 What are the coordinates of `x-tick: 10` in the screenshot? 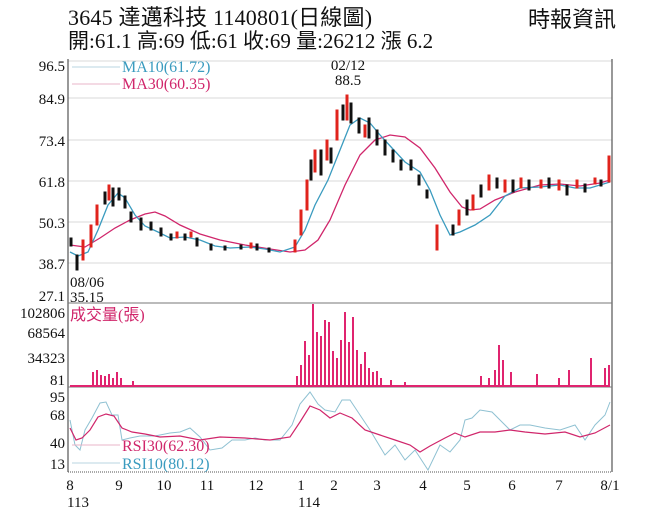 It's located at (164, 486).